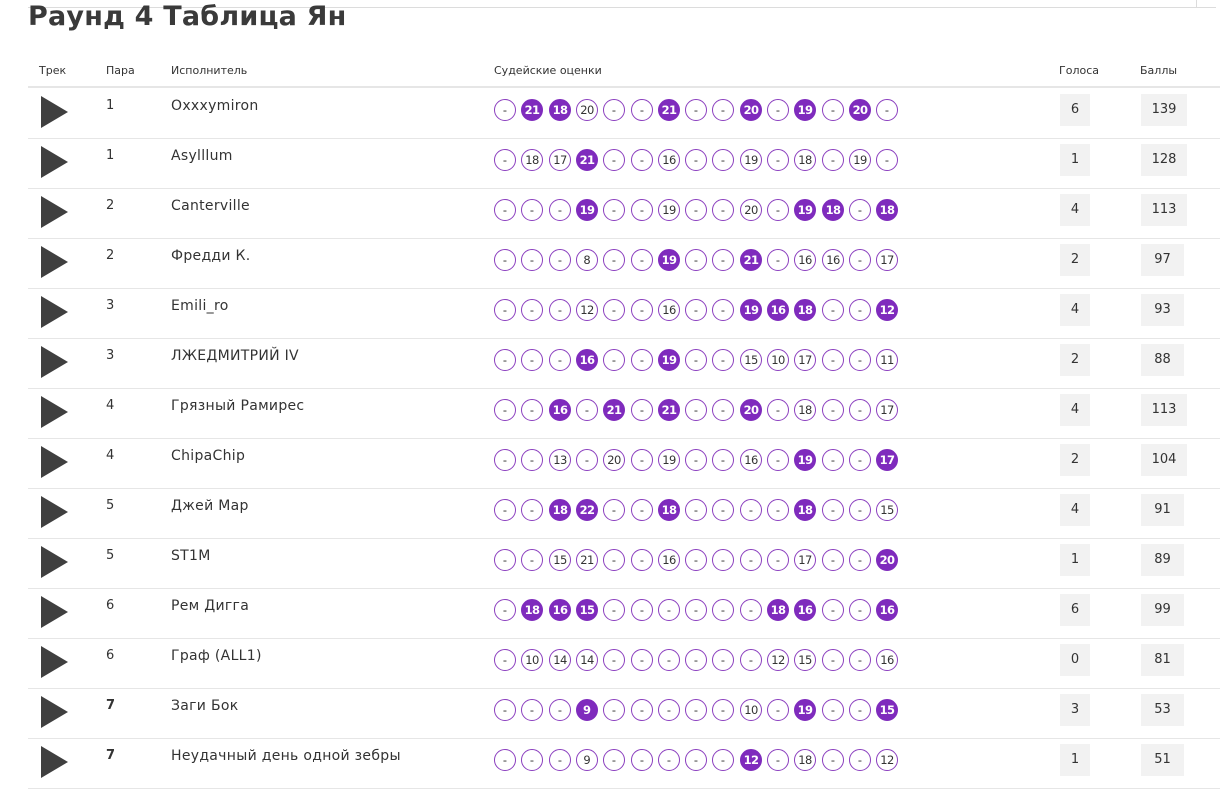  I want to click on votes-count: 2, so click(1075, 260).